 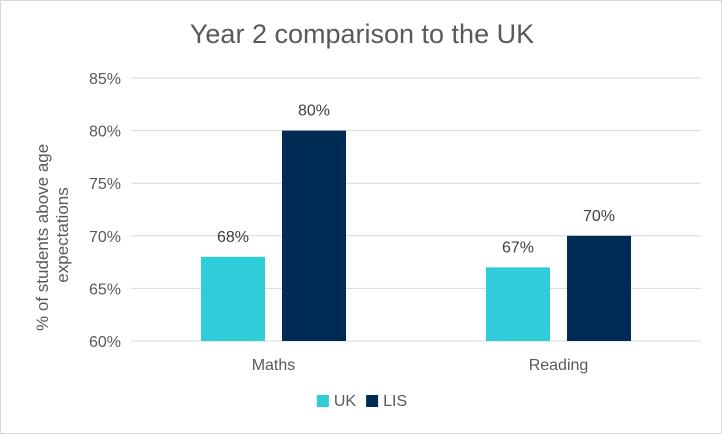 I want to click on legend: UK LIS, so click(x=361, y=401).